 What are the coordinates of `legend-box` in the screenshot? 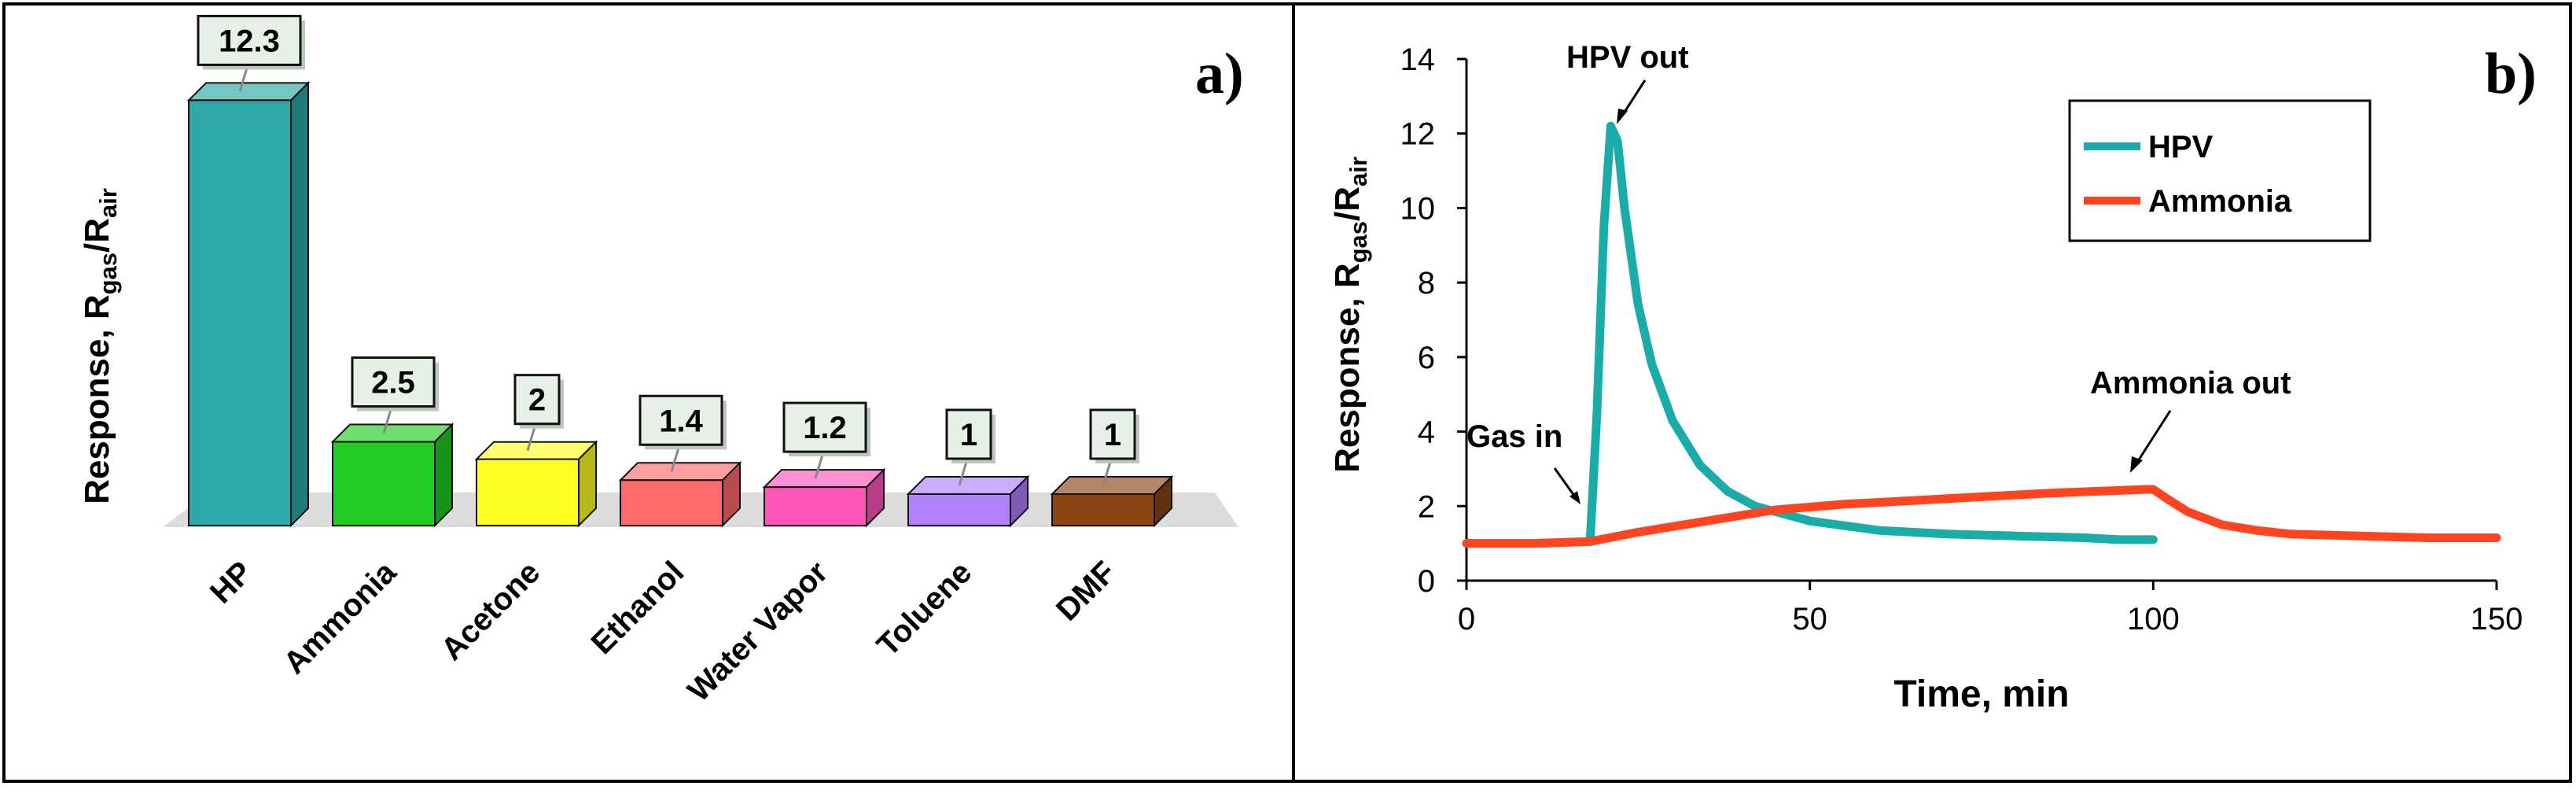 It's located at (2220, 170).